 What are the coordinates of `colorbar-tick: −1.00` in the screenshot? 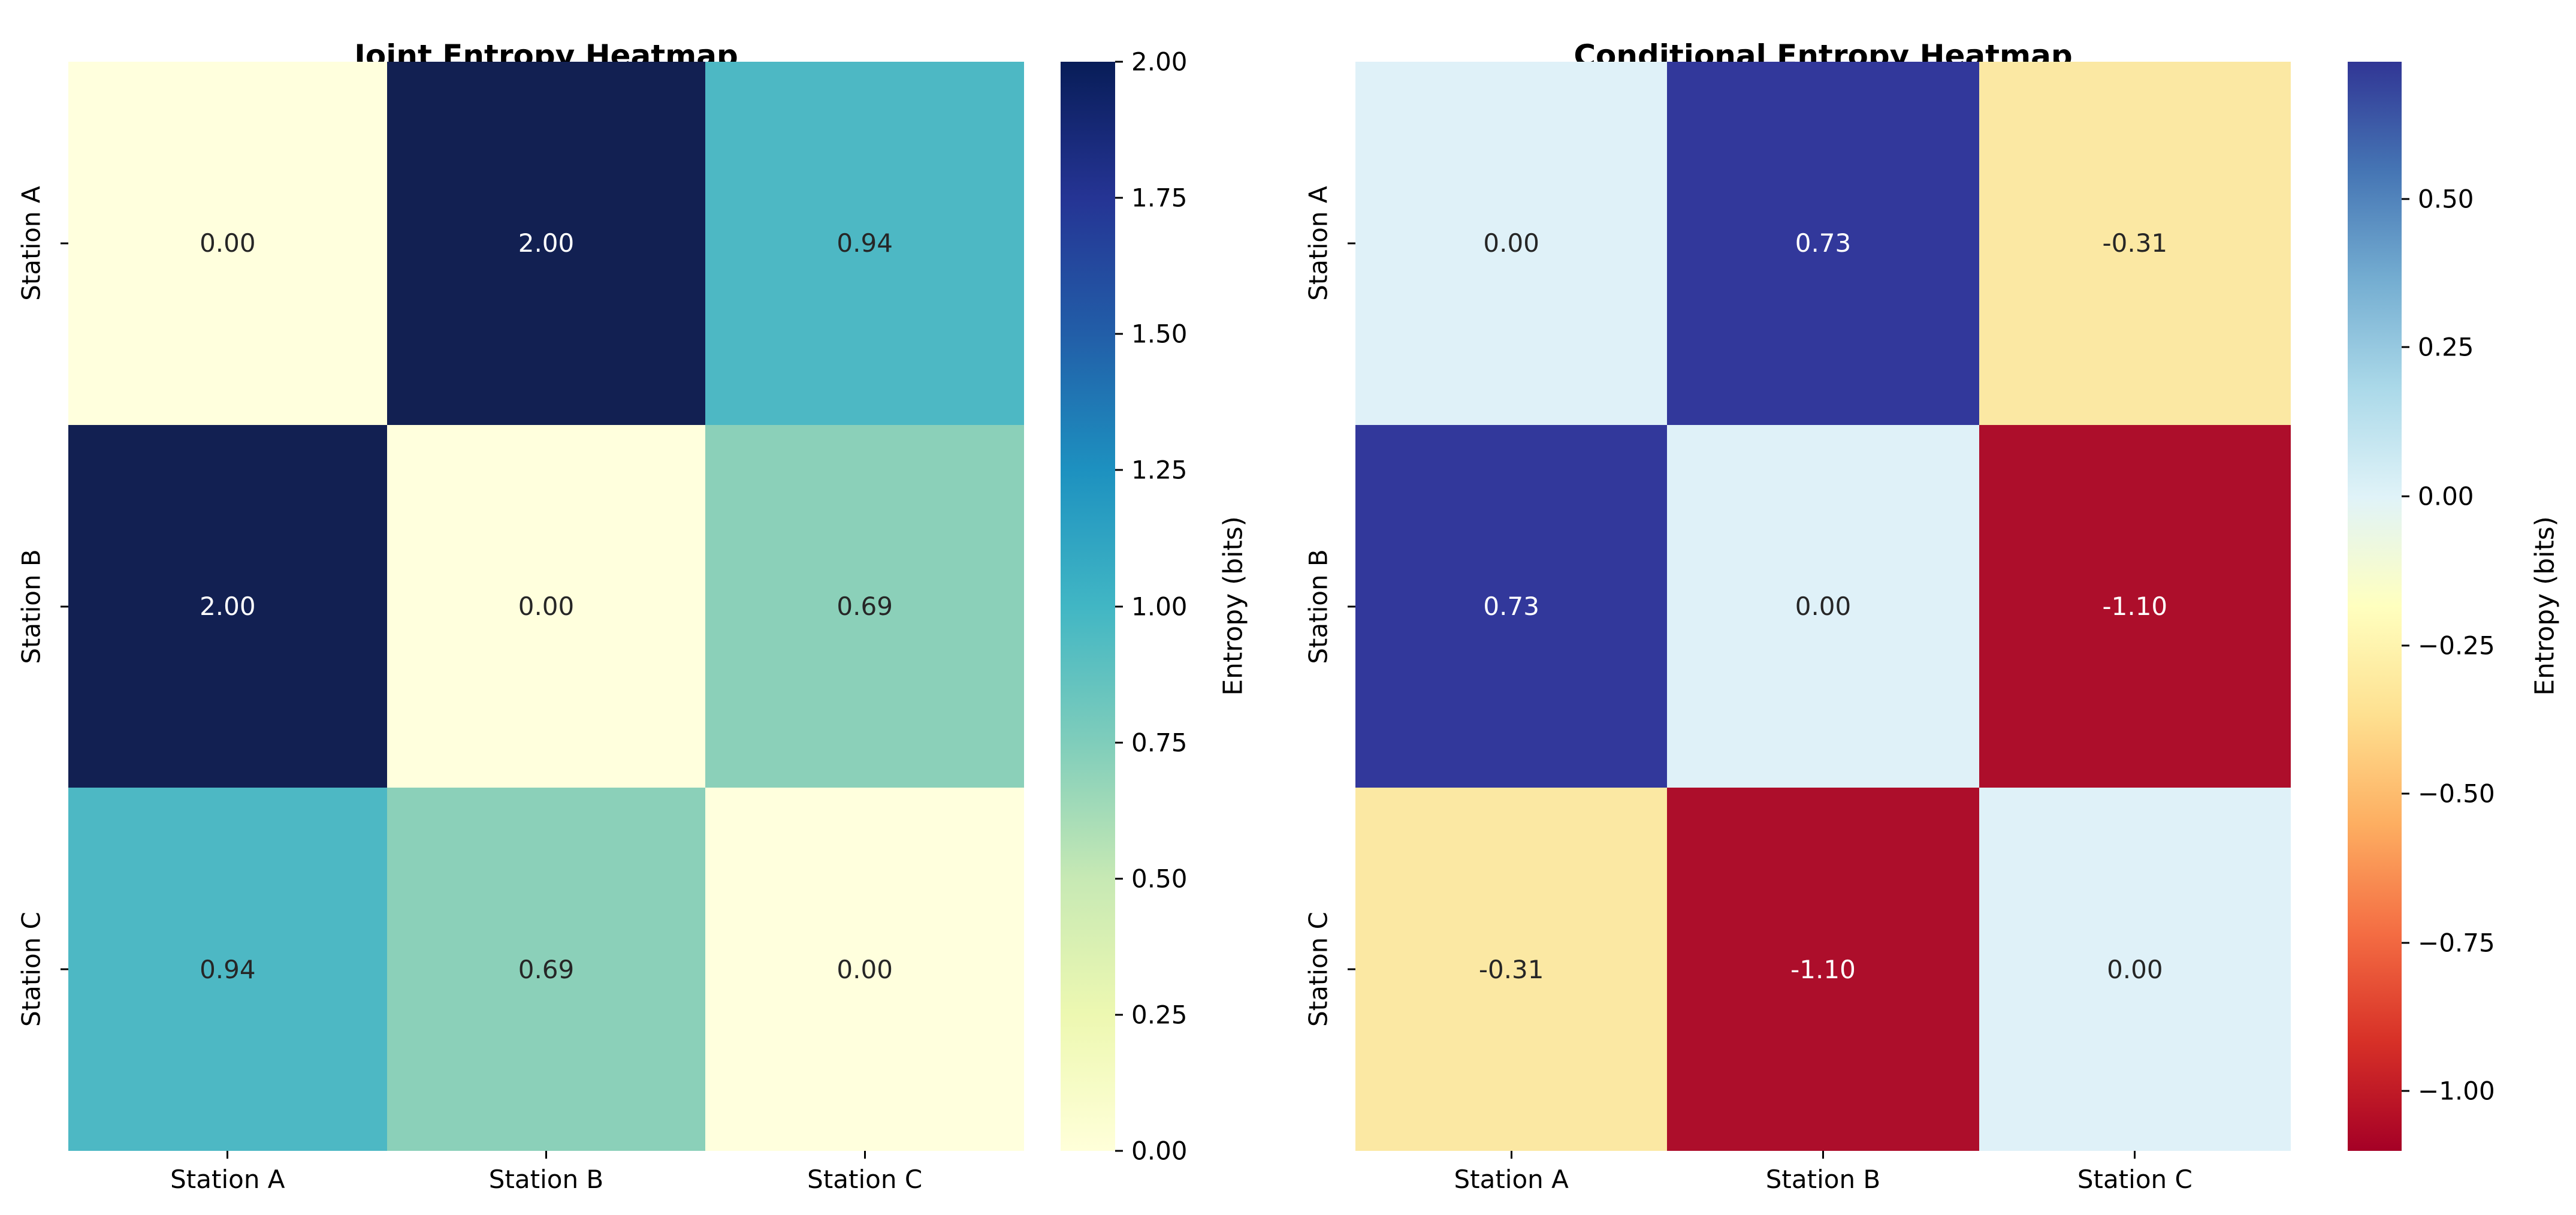 It's located at (2449, 1091).